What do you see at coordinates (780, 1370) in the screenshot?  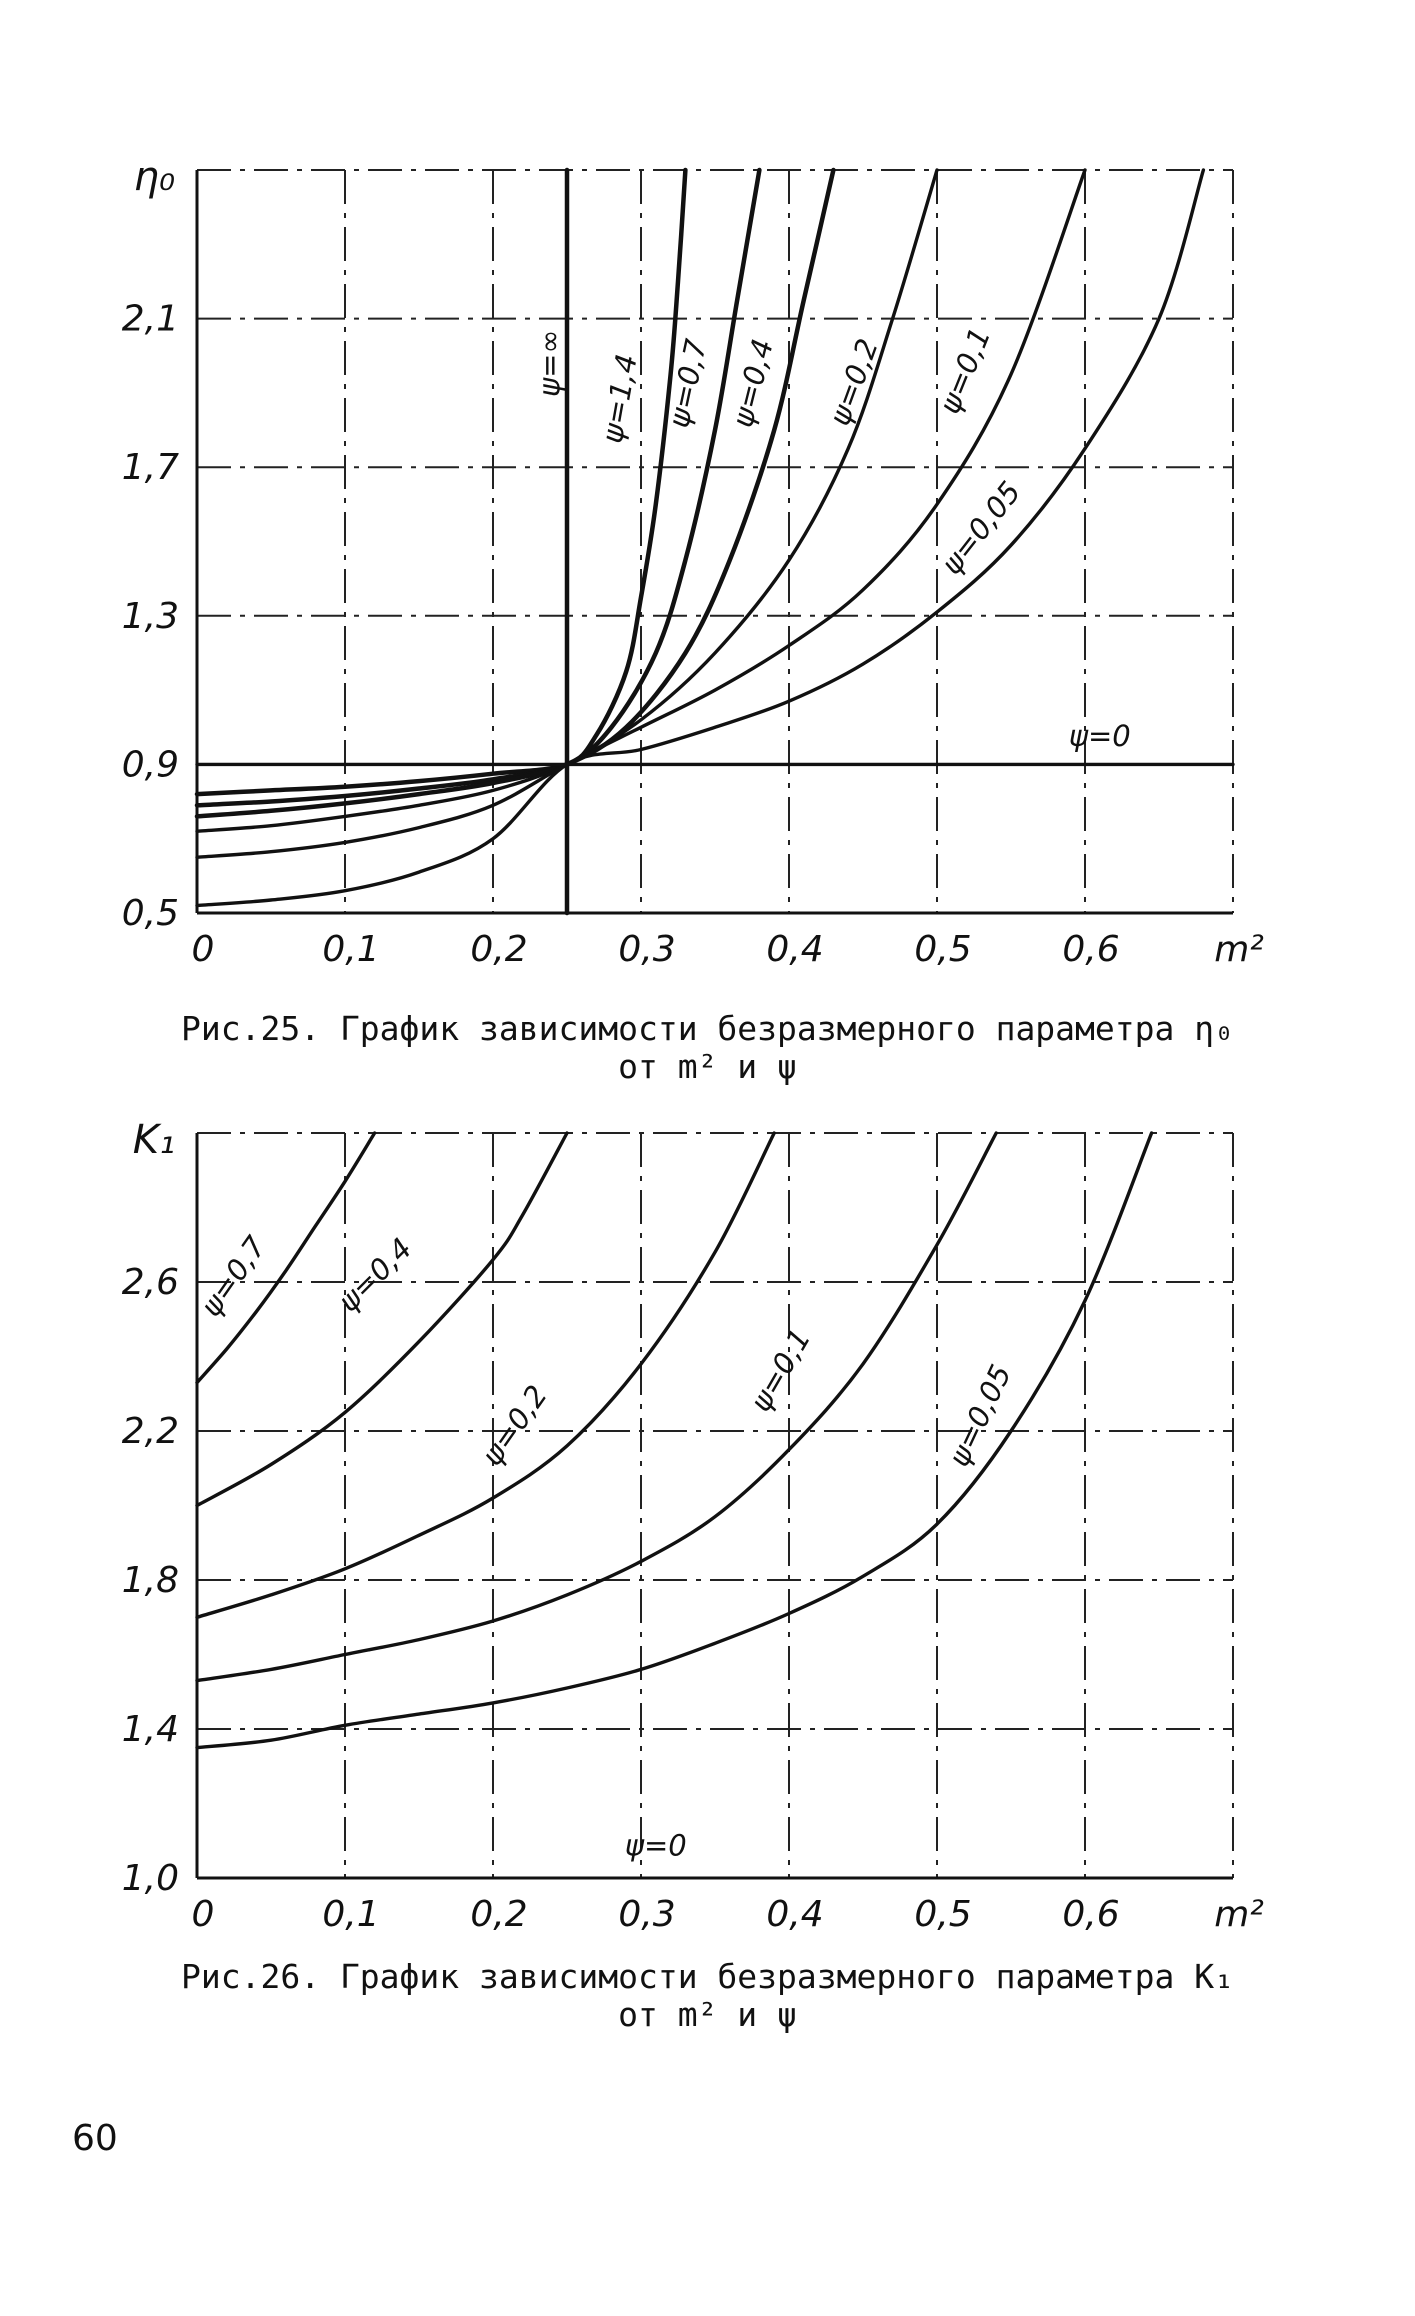 I see `chart2-series-label-psi-0-1: ψ=0,1` at bounding box center [780, 1370].